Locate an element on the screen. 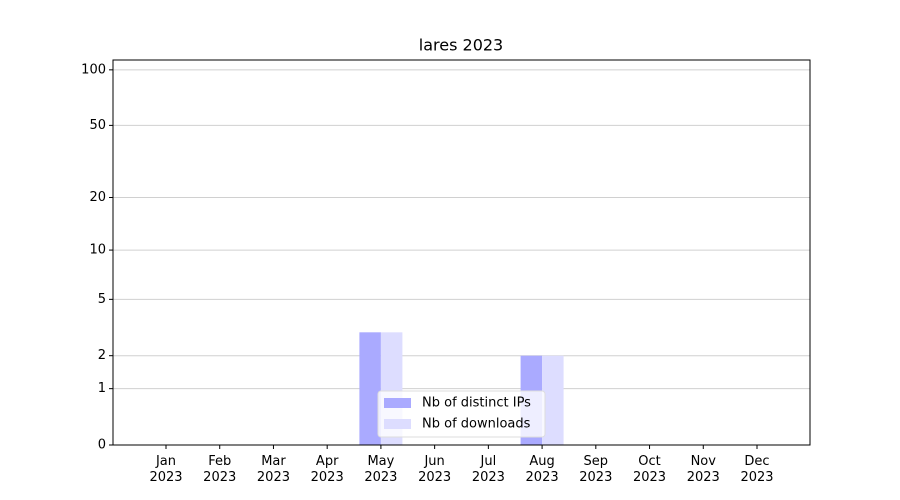 The width and height of the screenshot is (900, 500). x-tick-label: Sep 2023 is located at coordinates (595, 469).